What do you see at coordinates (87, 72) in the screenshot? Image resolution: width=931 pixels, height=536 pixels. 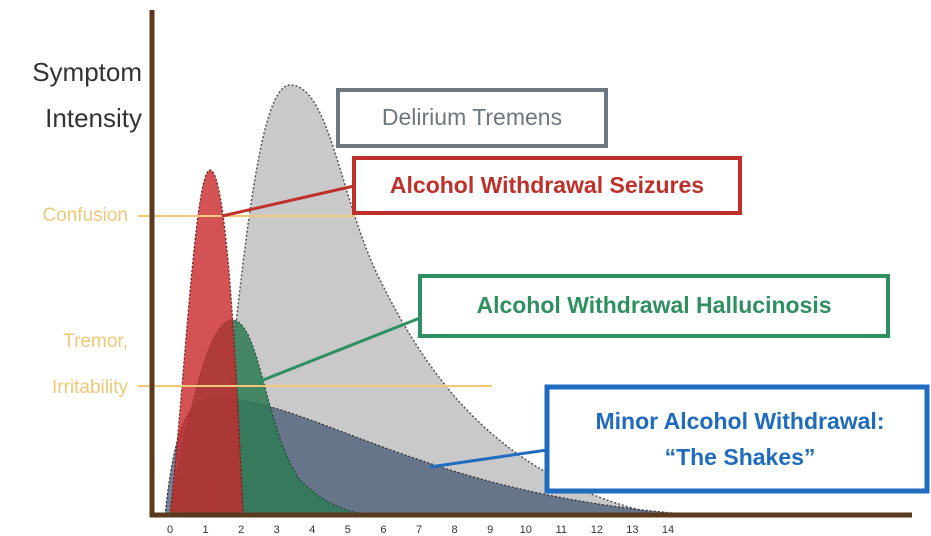 I see `y-label: Symptom` at bounding box center [87, 72].